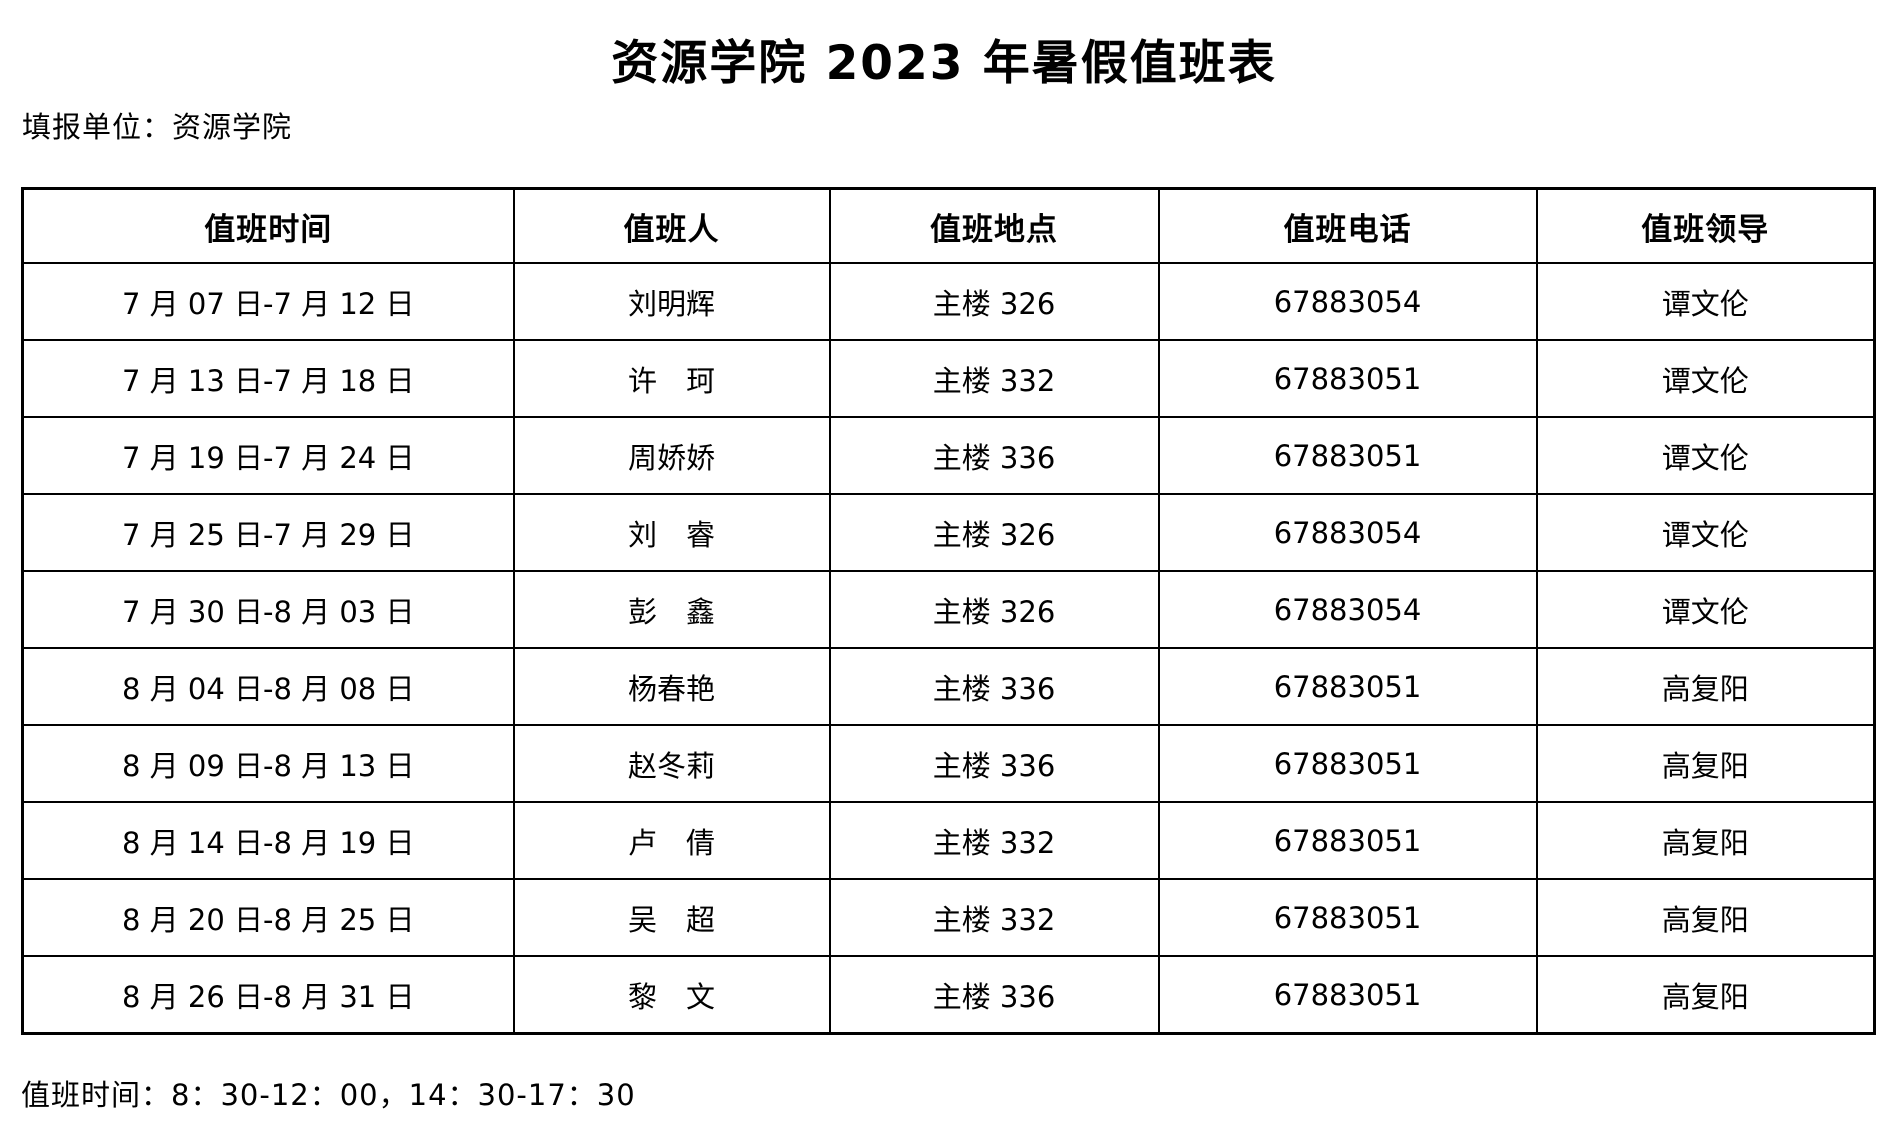 The width and height of the screenshot is (1888, 1136). I want to click on cell-duty-person: 刘 睿, so click(671, 532).